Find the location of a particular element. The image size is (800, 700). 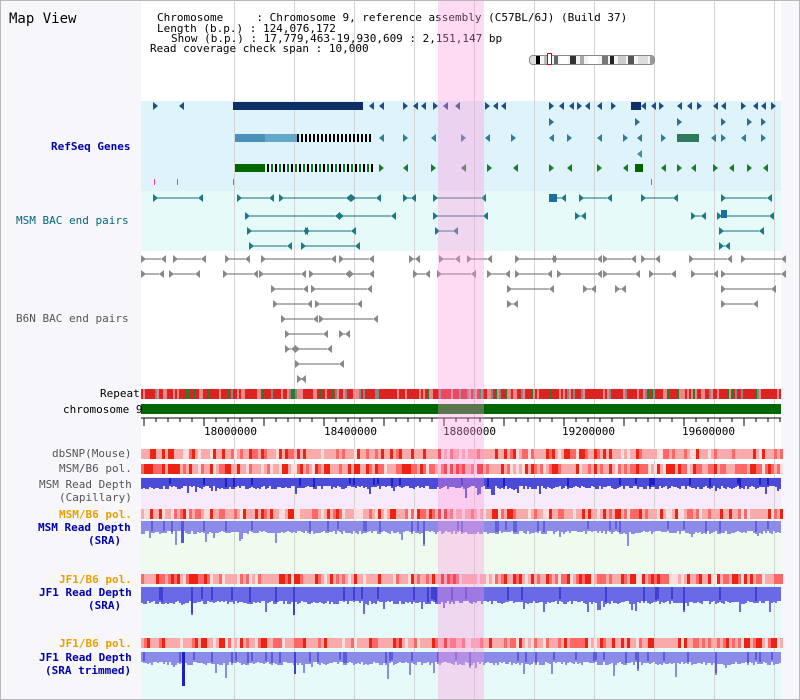

track-label-msm-bac: MSM BAC end pairs is located at coordinates (72, 220).